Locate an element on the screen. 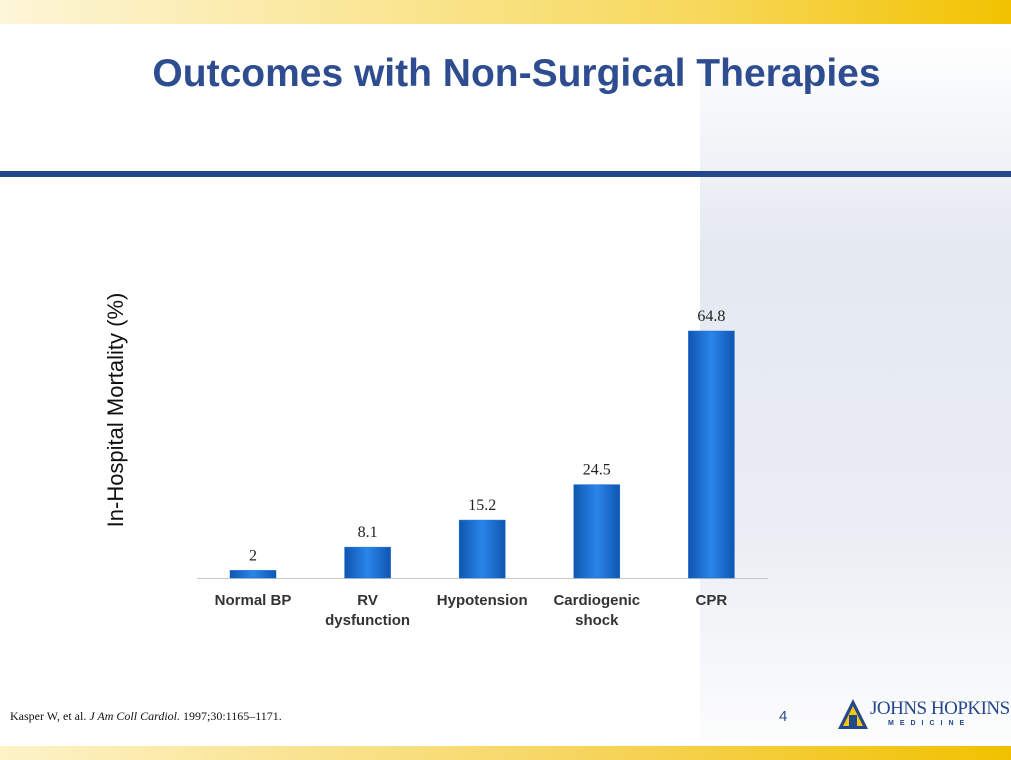 This screenshot has height=760, width=1011. data-label: 15.2 is located at coordinates (482, 505).